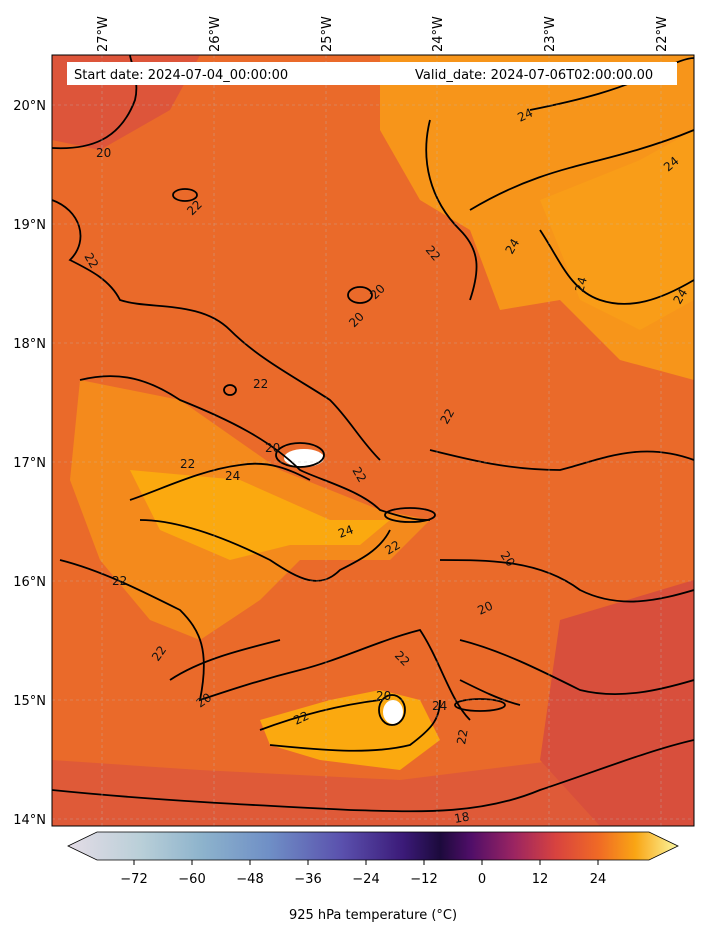 This screenshot has width=703, height=935. What do you see at coordinates (29, 225) in the screenshot?
I see `lat-label: 19°N` at bounding box center [29, 225].